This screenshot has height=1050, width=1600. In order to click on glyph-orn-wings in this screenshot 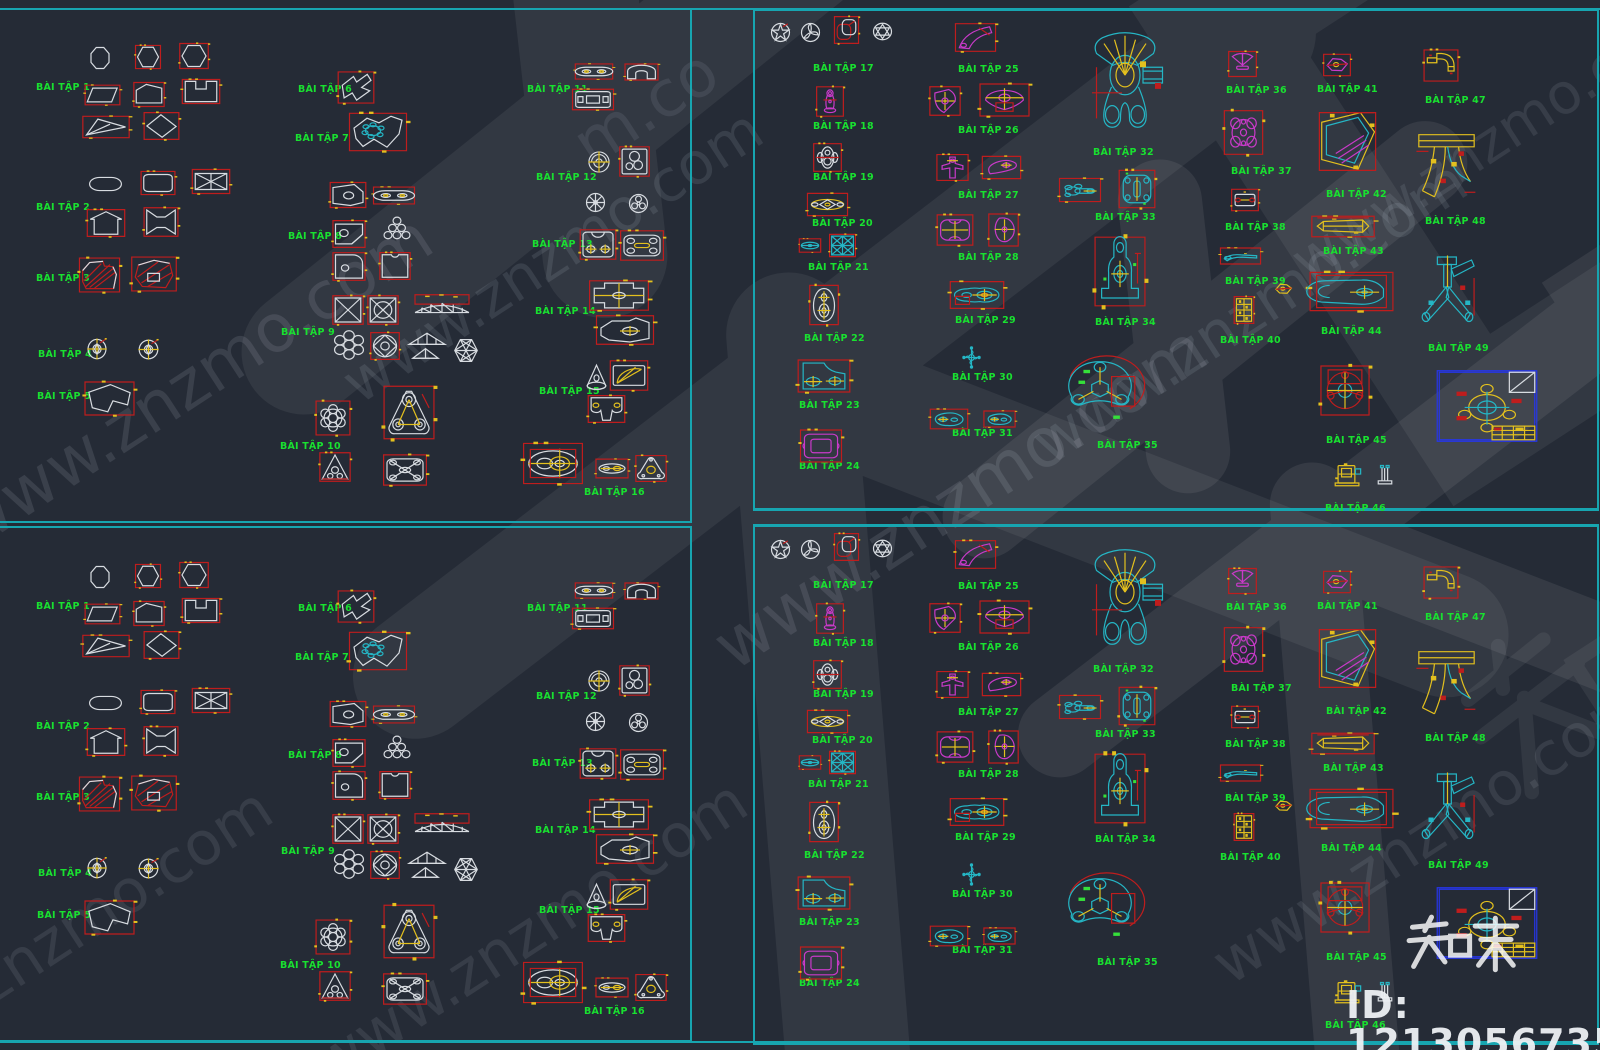, I will do `click(828, 157)`.